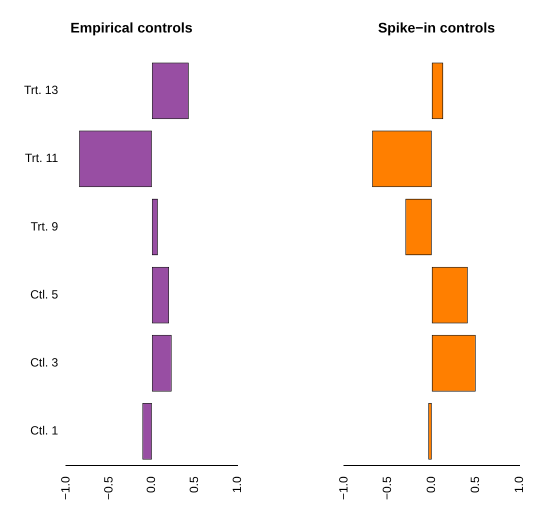  Describe the element at coordinates (44, 226) in the screenshot. I see `y-tick-label: Trt. 9` at that location.